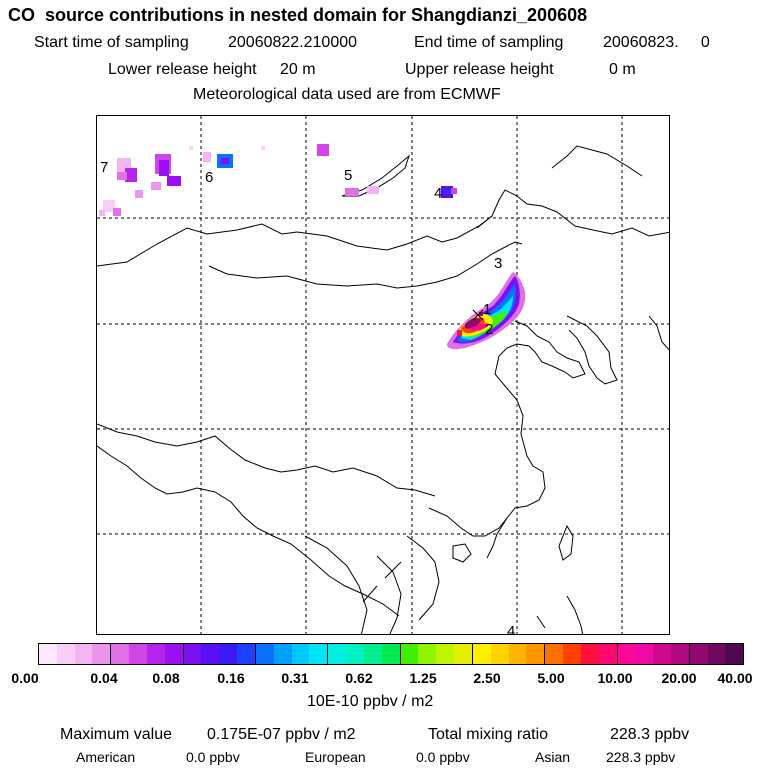 The width and height of the screenshot is (768, 768). Describe the element at coordinates (104, 678) in the screenshot. I see `colorbar-tick: 0.04` at that location.